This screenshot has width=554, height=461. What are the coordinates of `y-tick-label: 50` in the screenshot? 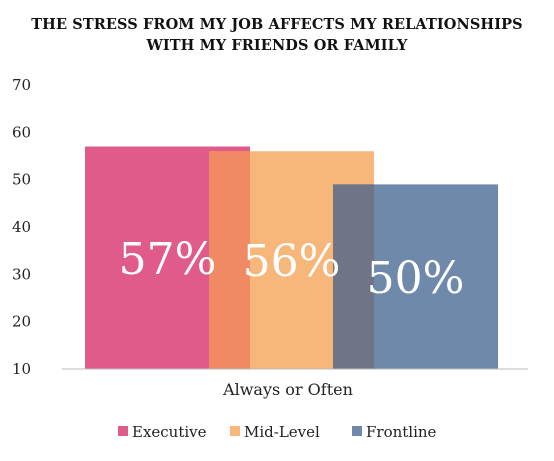 It's located at (21, 180).